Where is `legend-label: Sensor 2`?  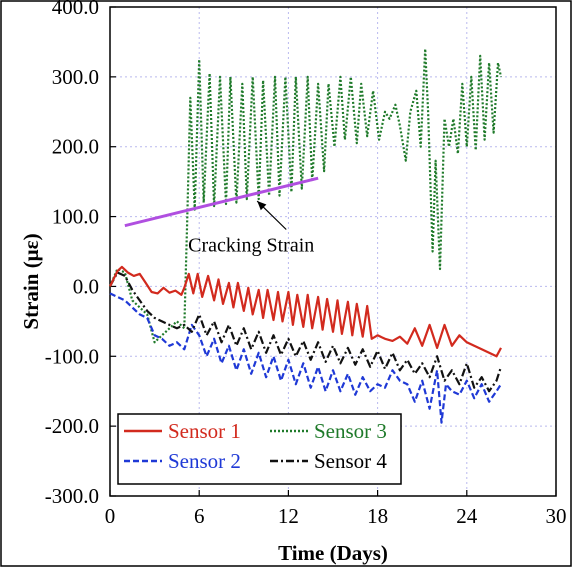
legend-label: Sensor 2 is located at coordinates (204, 461).